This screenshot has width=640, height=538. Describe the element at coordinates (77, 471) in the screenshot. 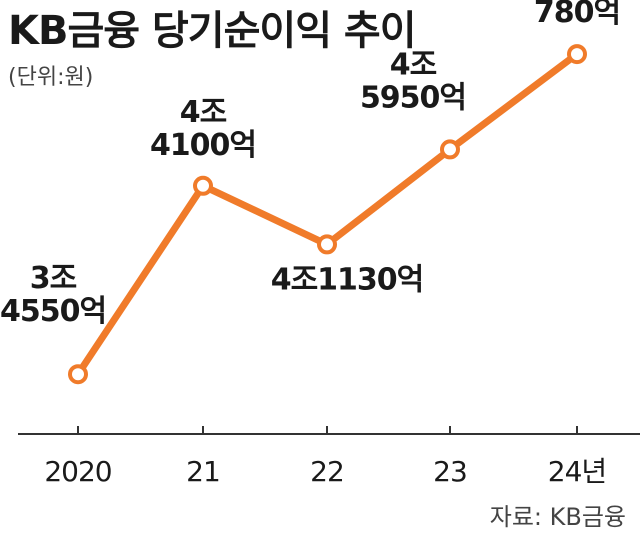

I see `x-tick-label-0: 2020` at that location.